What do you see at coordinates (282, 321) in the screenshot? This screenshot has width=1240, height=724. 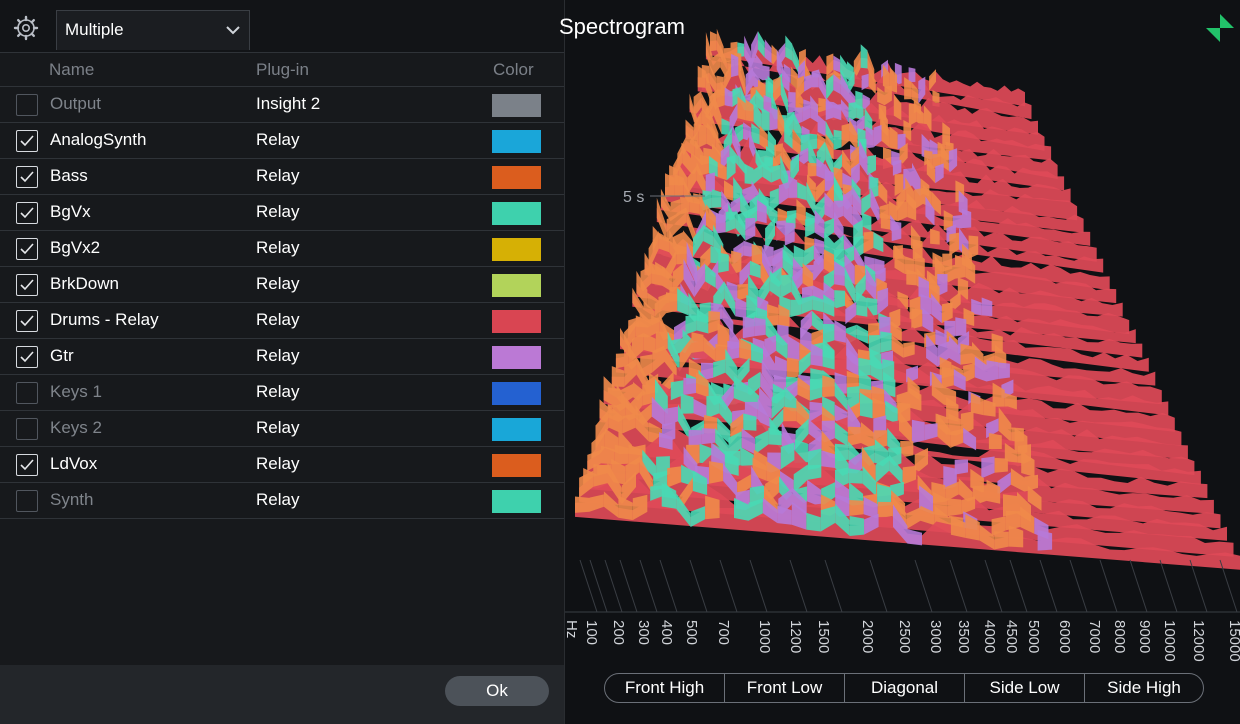 I see `track-row: Drums - Relay Relay` at bounding box center [282, 321].